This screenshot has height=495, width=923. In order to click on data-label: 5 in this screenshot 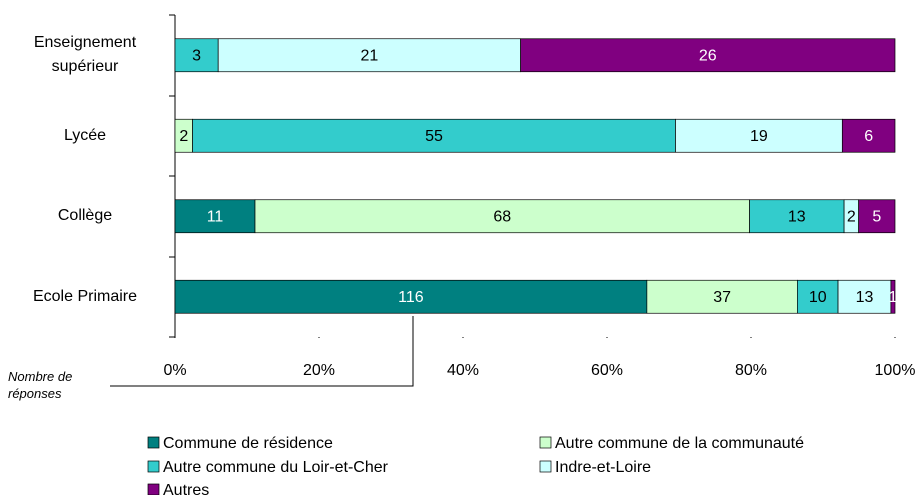, I will do `click(876, 216)`.